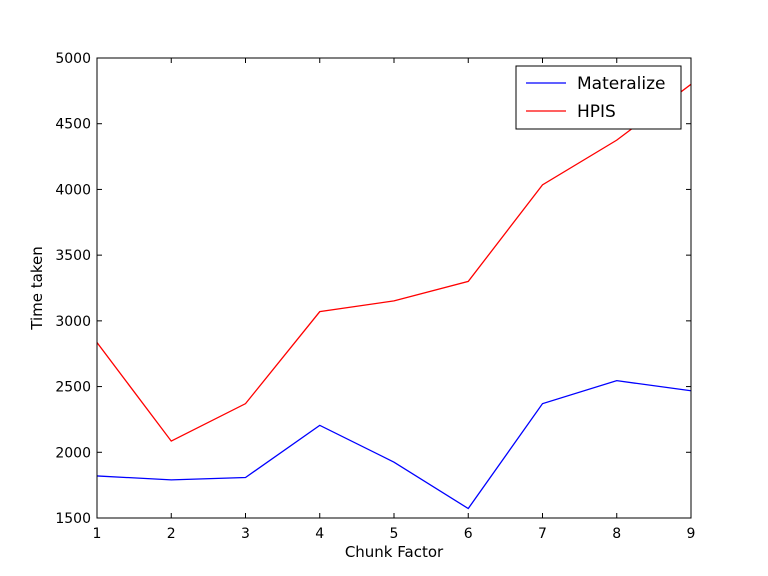 This screenshot has height=576, width=768. I want to click on x-tick-label: 6, so click(468, 534).